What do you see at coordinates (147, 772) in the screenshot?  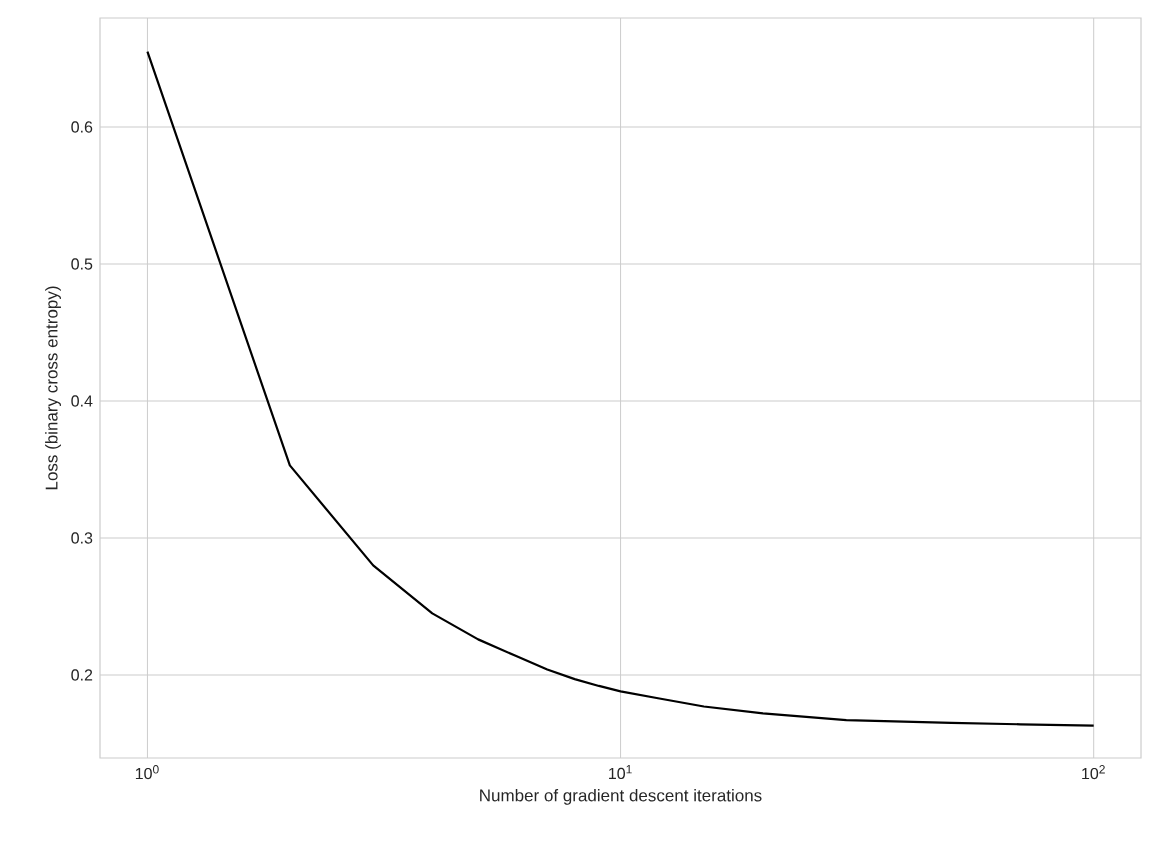 I see `x-tick-label: 10$^{0}$` at bounding box center [147, 772].